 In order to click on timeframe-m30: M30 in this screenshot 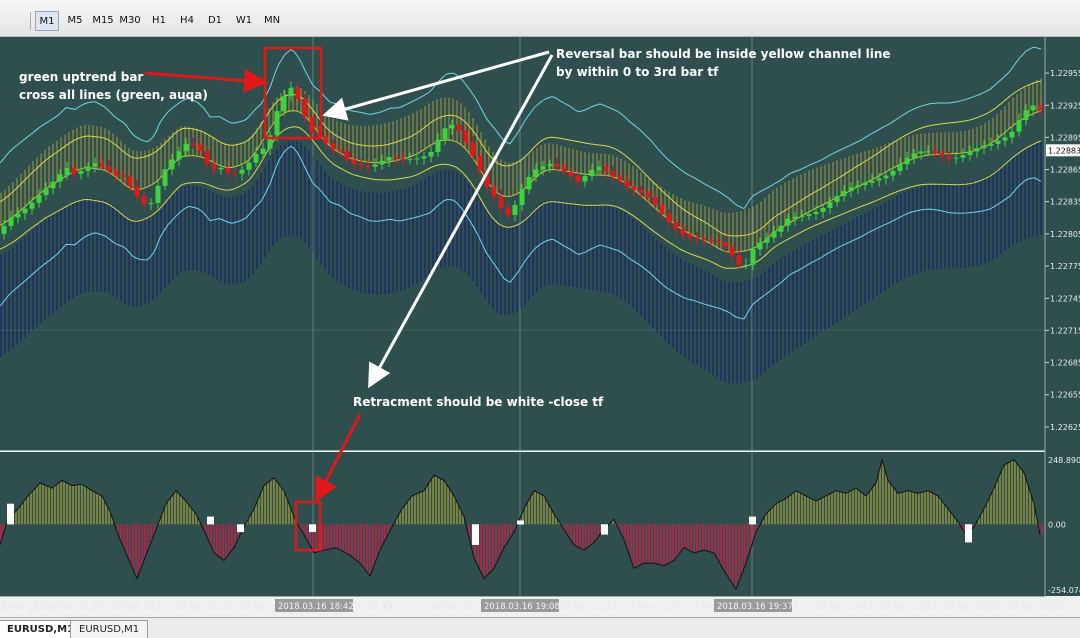, I will do `click(130, 20)`.